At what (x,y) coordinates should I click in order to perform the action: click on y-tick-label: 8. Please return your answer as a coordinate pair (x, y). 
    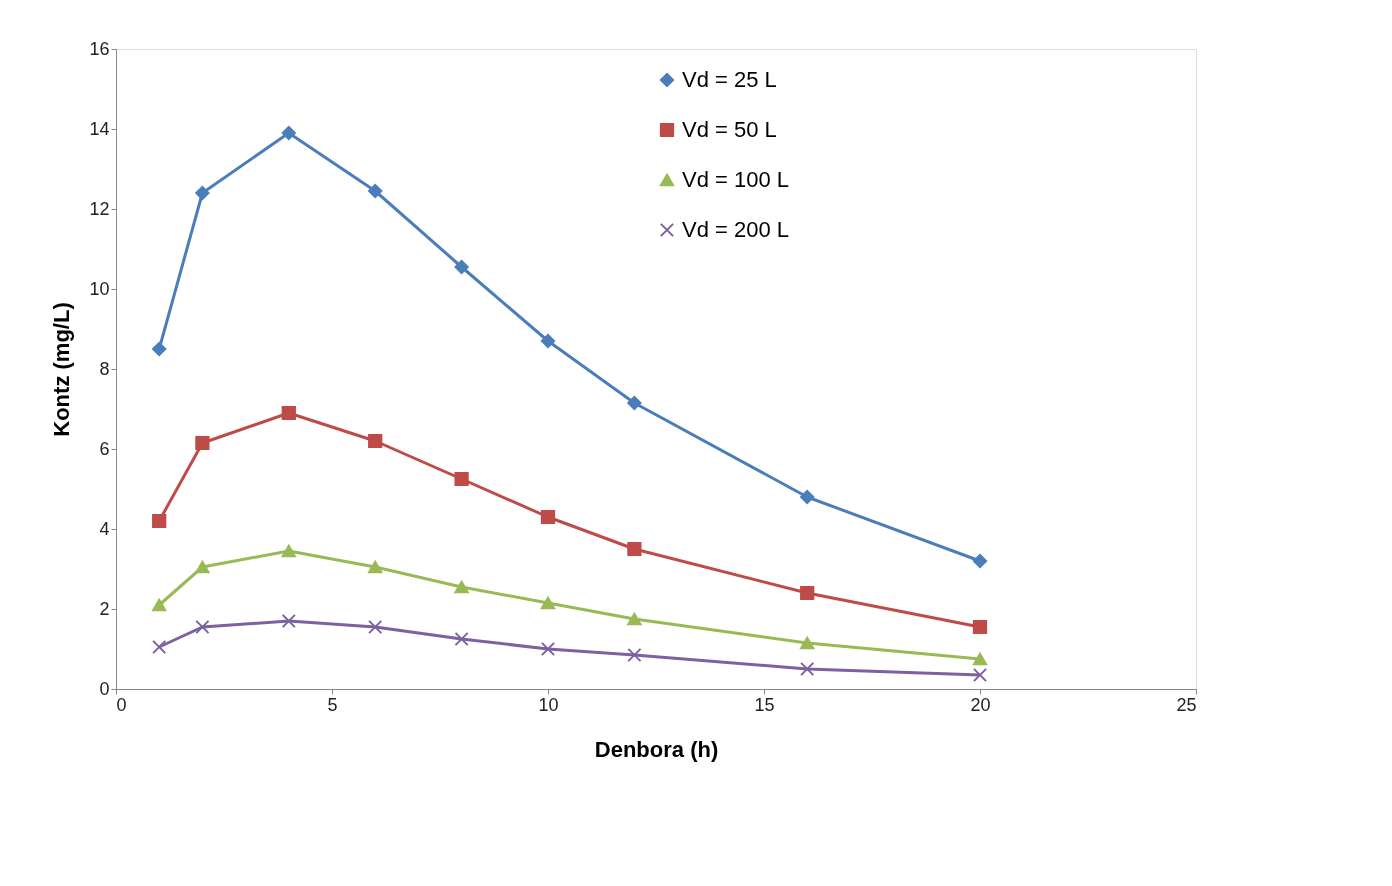
    Looking at the image, I should click on (104, 368).